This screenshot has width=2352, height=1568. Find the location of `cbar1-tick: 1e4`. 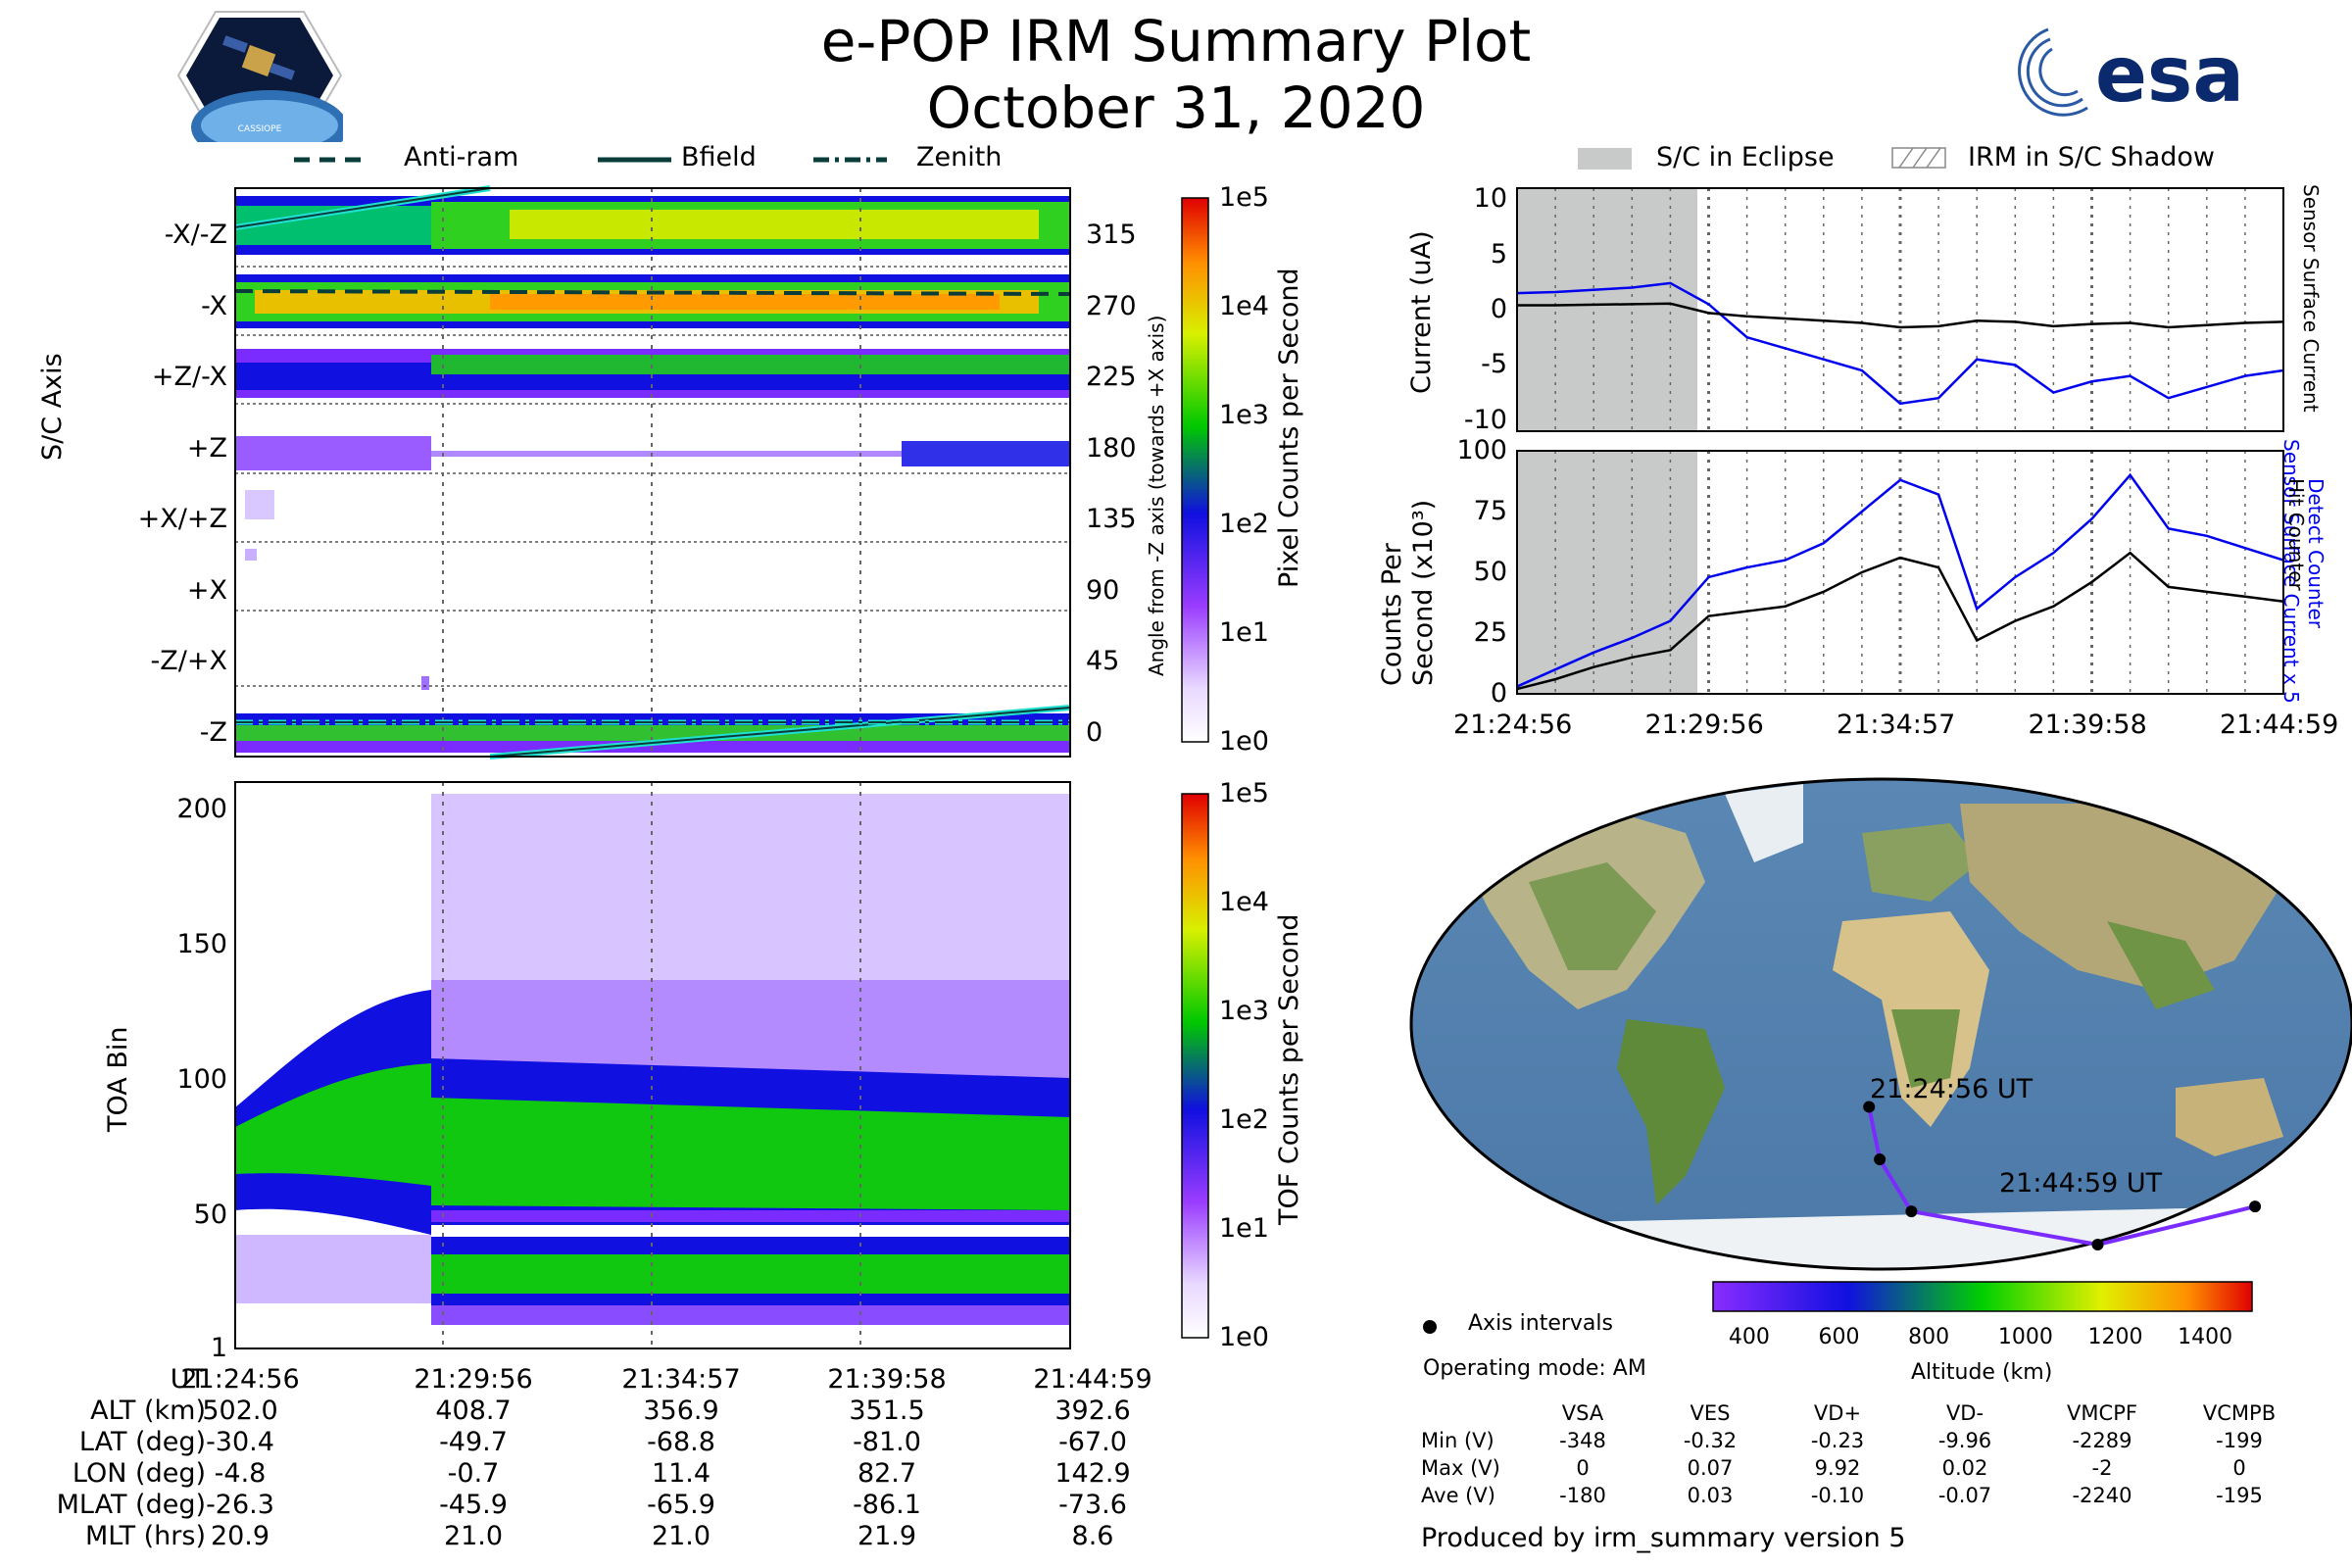

cbar1-tick: 1e4 is located at coordinates (1244, 306).